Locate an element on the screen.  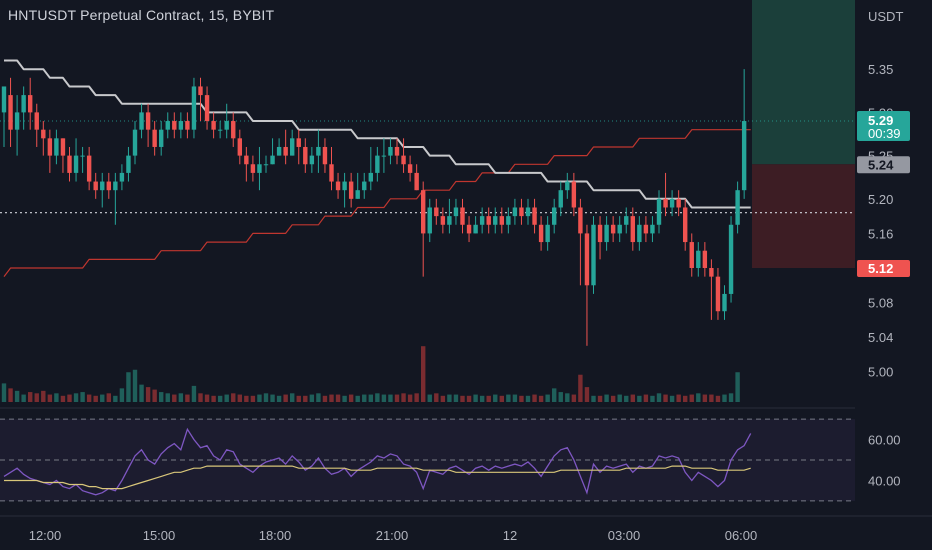
price-tick-label: 5.20 is located at coordinates (880, 199).